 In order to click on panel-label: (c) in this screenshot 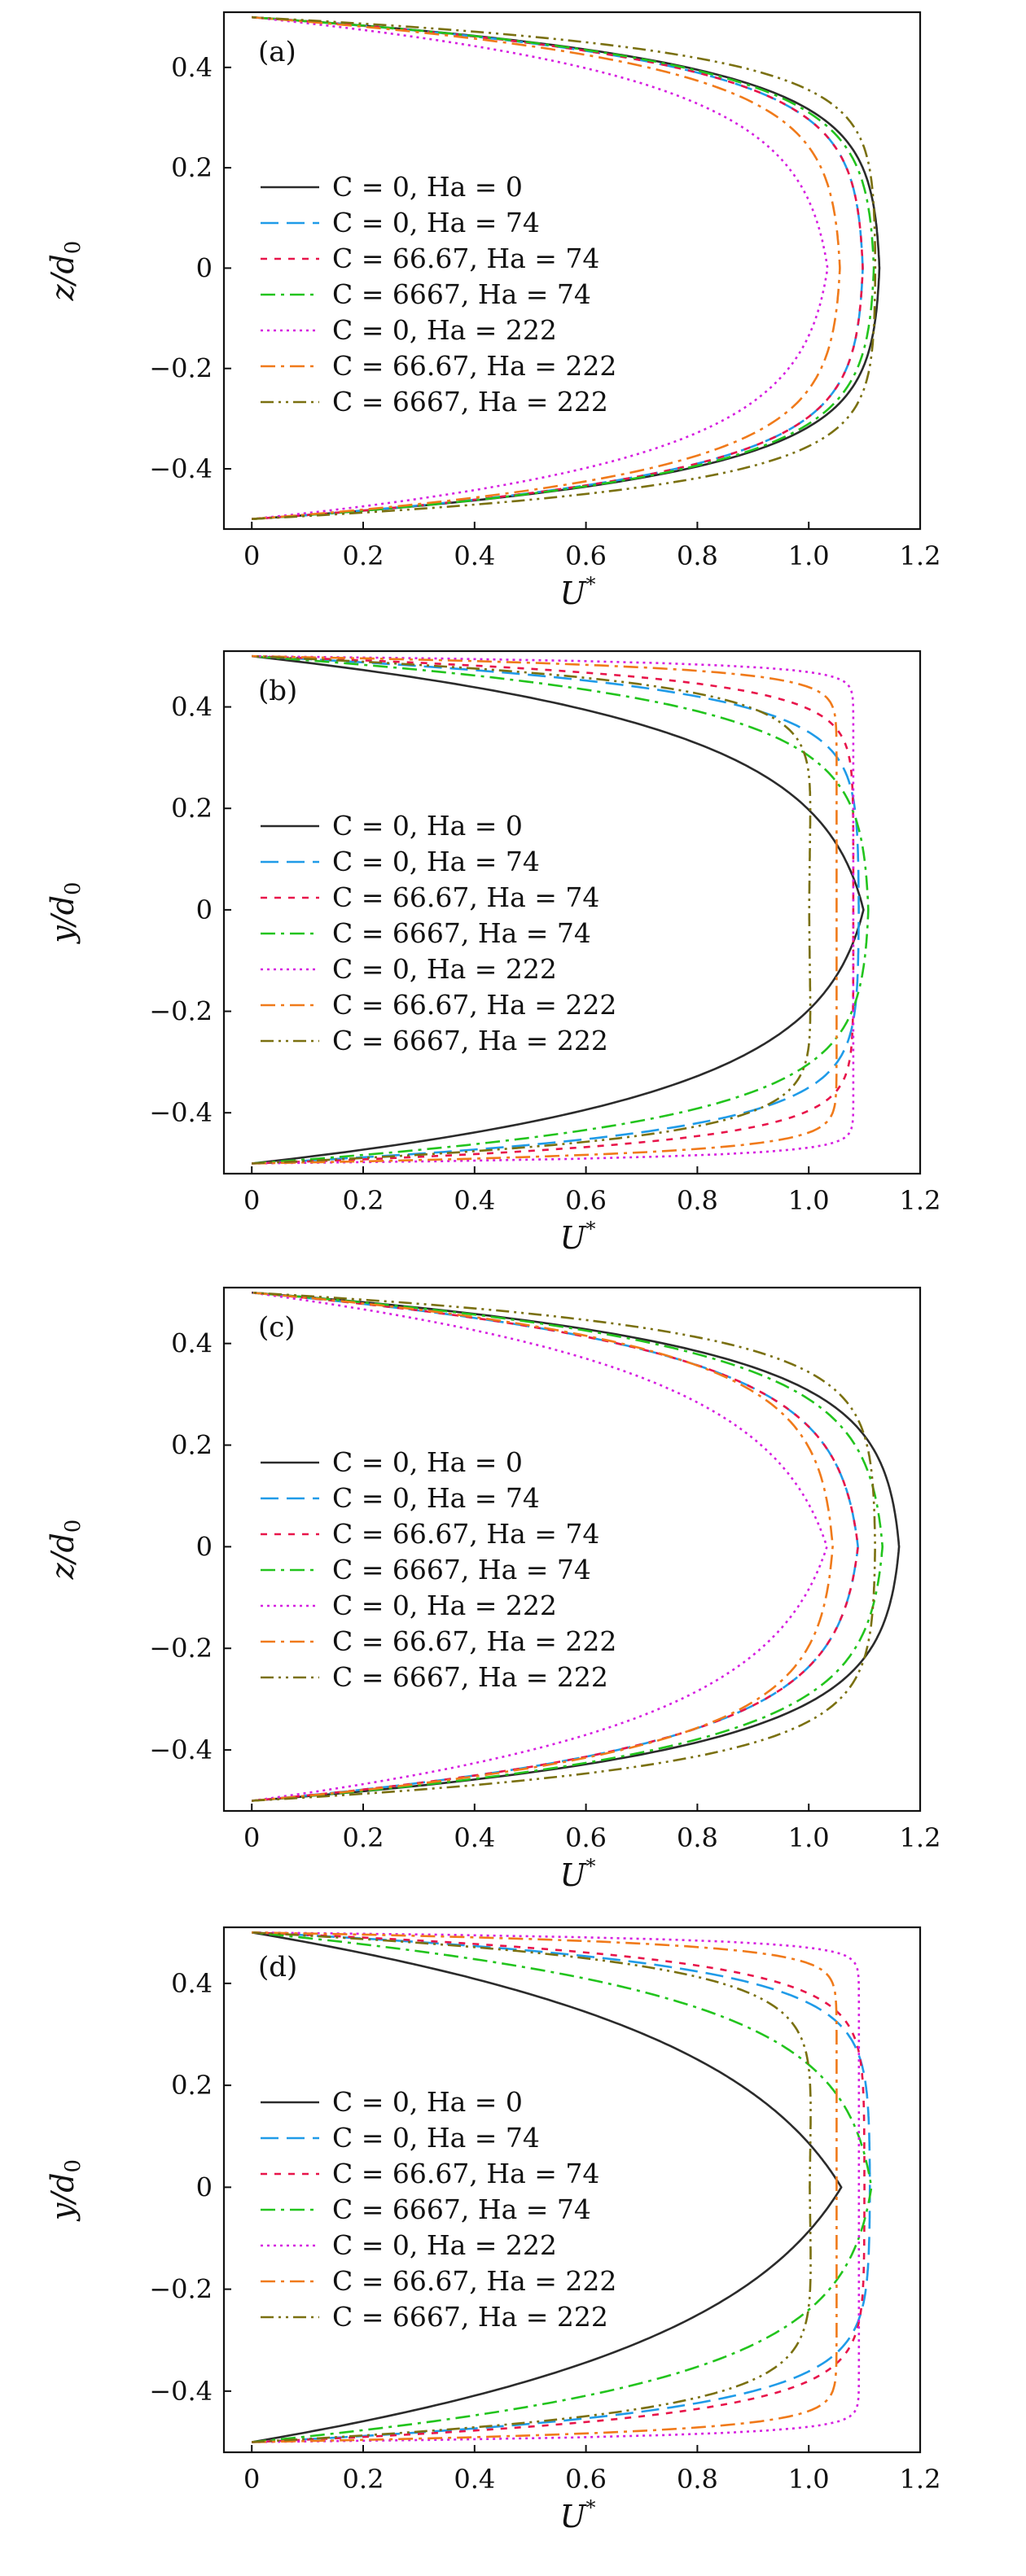, I will do `click(277, 1327)`.